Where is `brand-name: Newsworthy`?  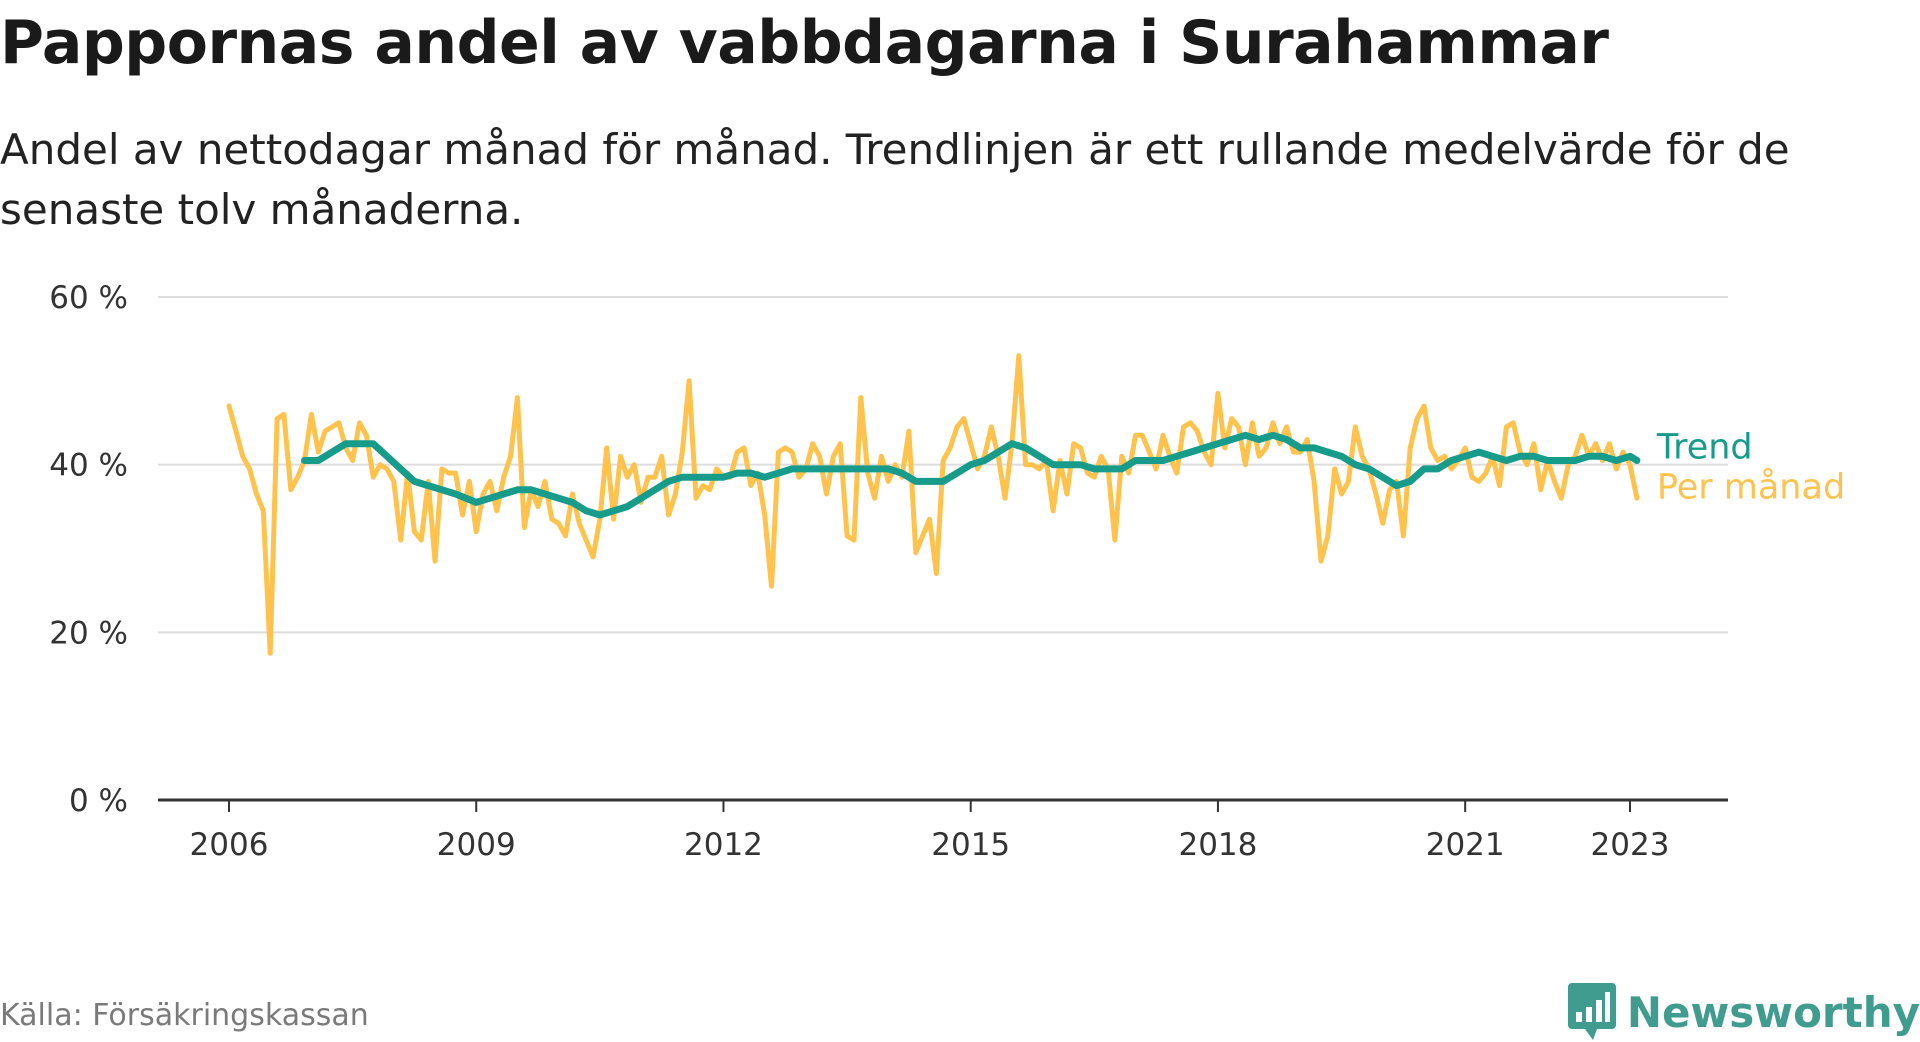
brand-name: Newsworthy is located at coordinates (1773, 1012).